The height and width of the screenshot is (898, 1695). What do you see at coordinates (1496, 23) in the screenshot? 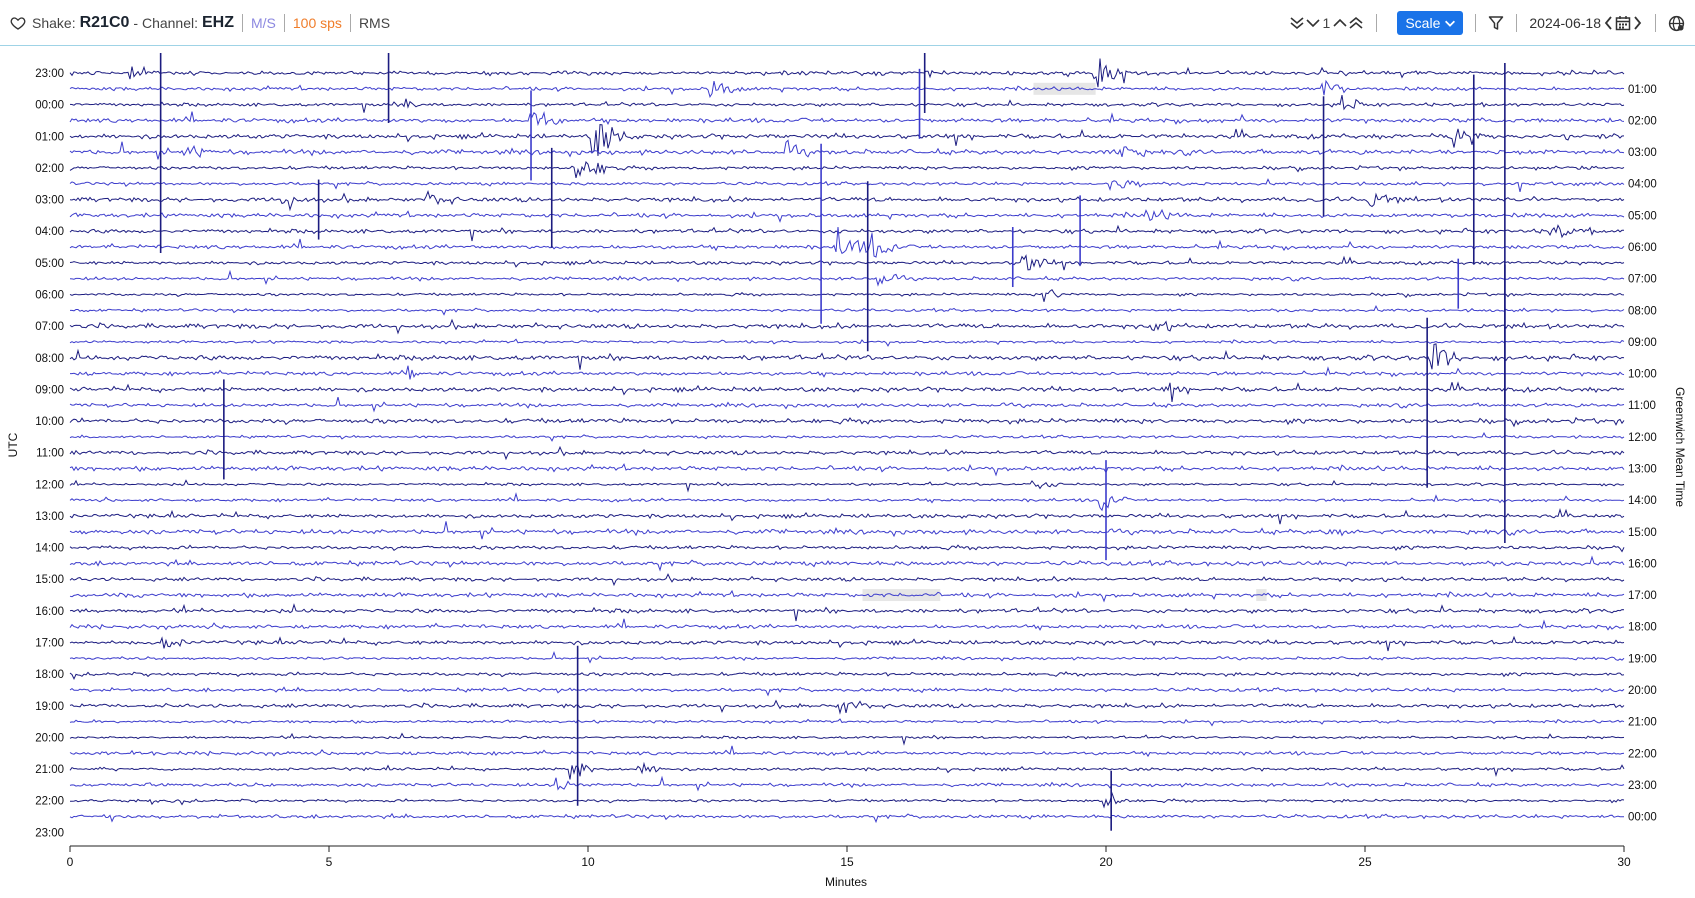
I see `filter-icon` at bounding box center [1496, 23].